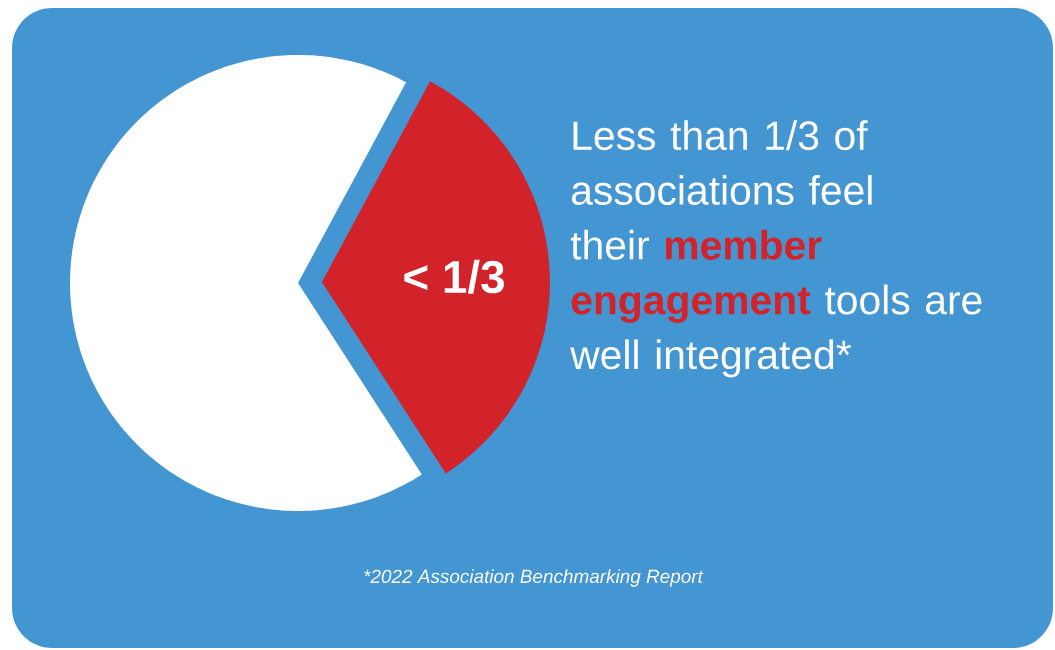 The image size is (1055, 650). I want to click on text: *2022 Association Benchmarking Report, so click(534, 578).